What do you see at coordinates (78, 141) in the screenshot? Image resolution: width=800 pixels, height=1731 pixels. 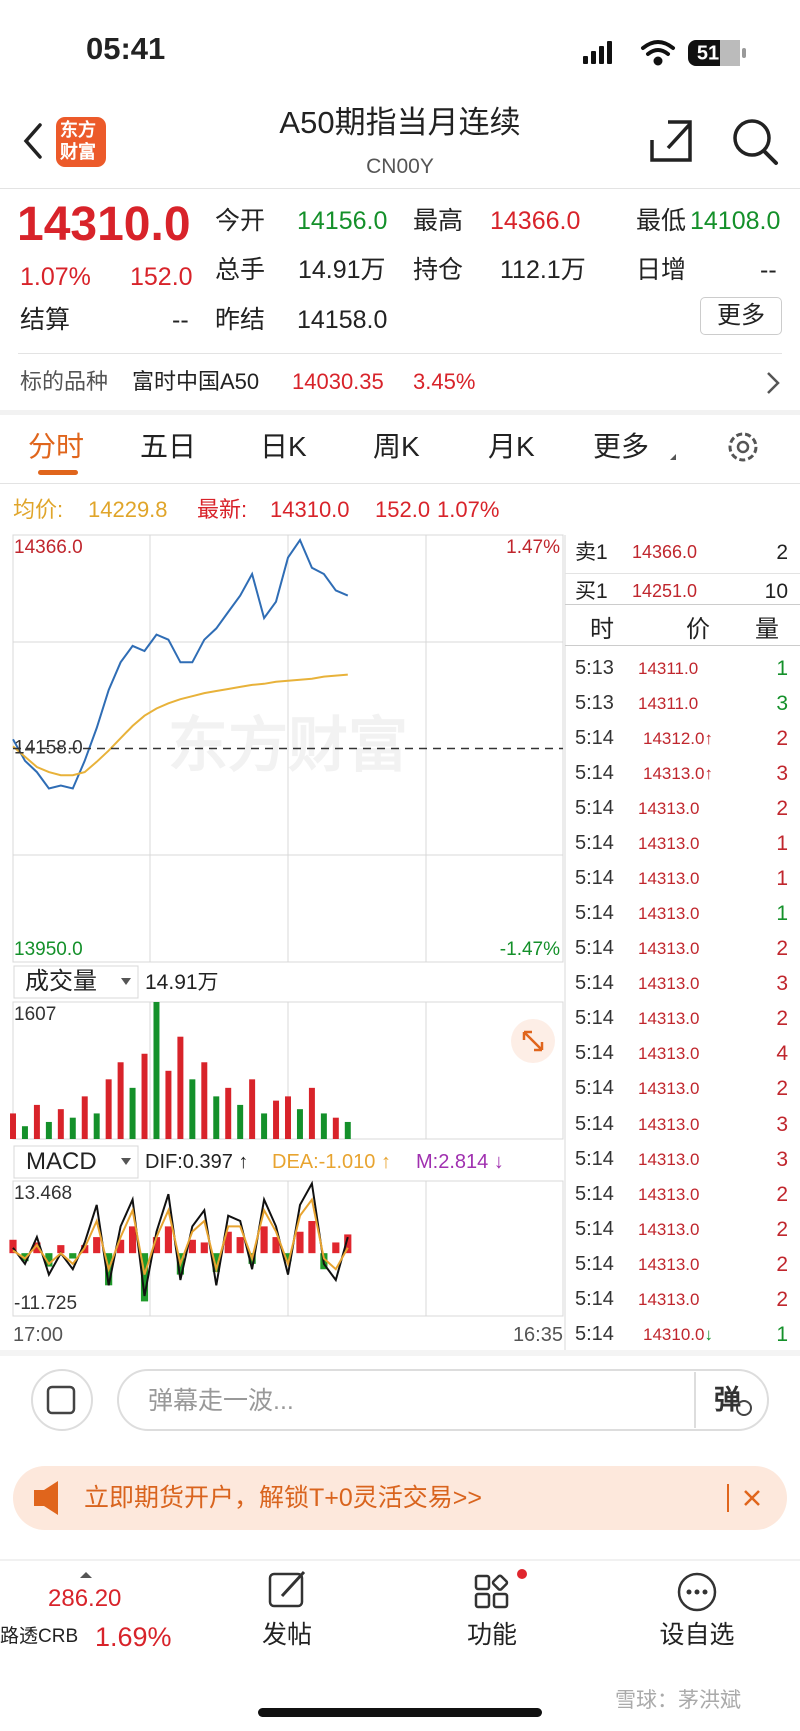 I see `logo-text: 东方 财富` at bounding box center [78, 141].